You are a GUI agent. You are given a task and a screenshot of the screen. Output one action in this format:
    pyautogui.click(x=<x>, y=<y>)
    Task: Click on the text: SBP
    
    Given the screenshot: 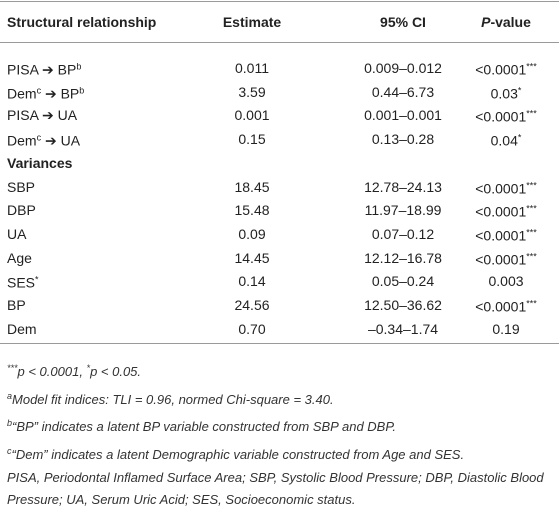 What is the action you would take?
    pyautogui.click(x=21, y=186)
    